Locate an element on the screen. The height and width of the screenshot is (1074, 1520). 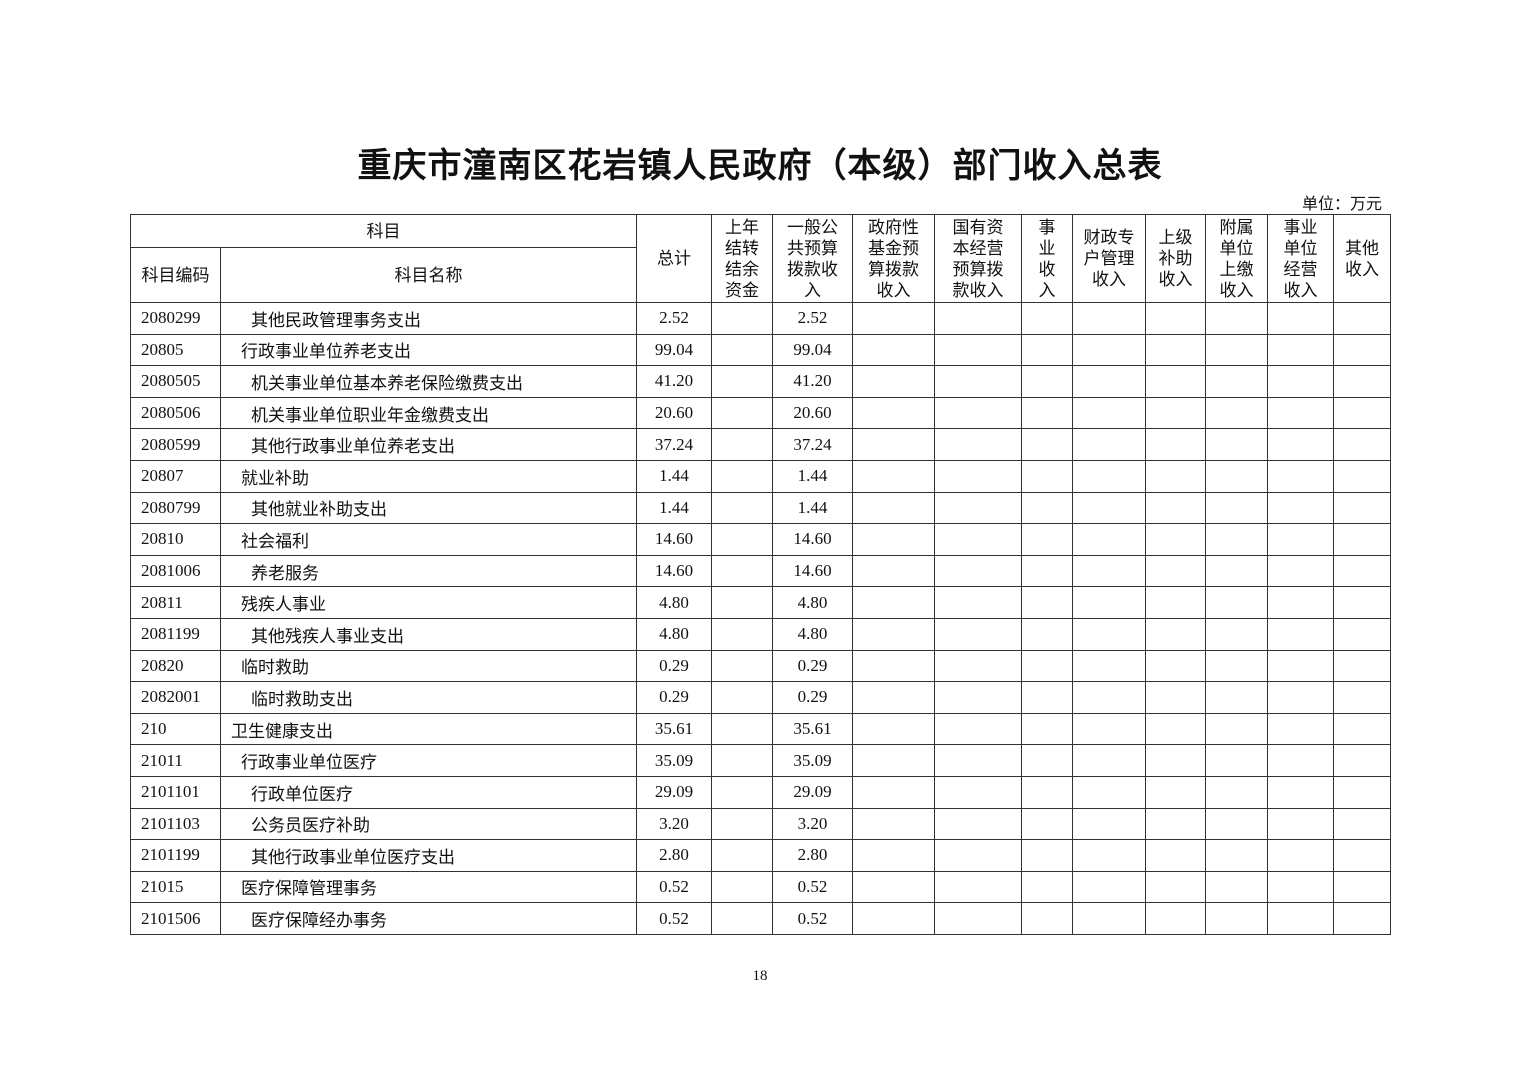
column-header-label: 事业收入 is located at coordinates (1047, 258).